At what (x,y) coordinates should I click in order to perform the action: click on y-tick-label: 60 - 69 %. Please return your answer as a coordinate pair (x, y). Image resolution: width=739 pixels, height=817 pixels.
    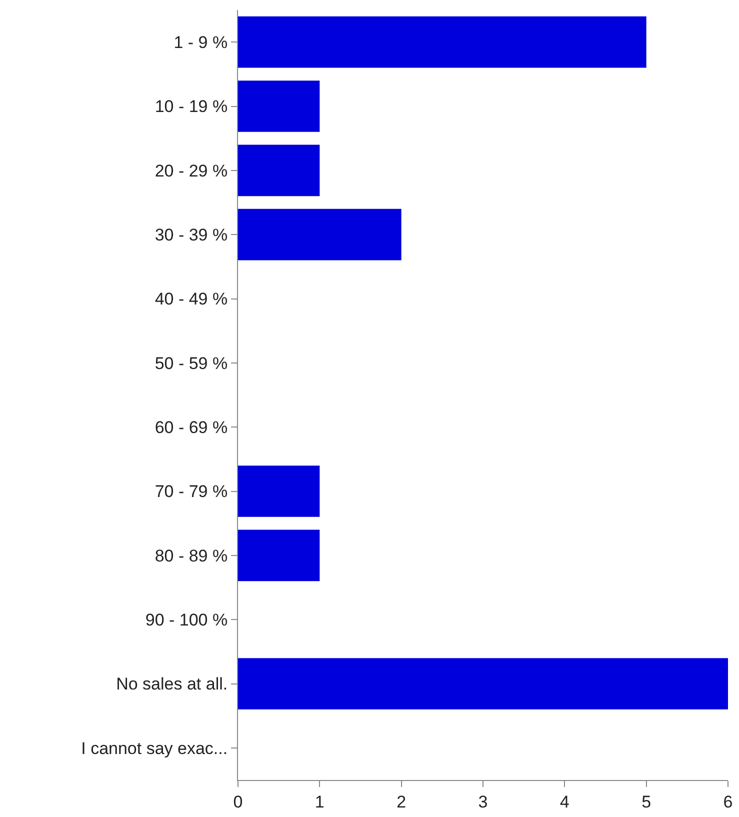
    Looking at the image, I should click on (191, 428).